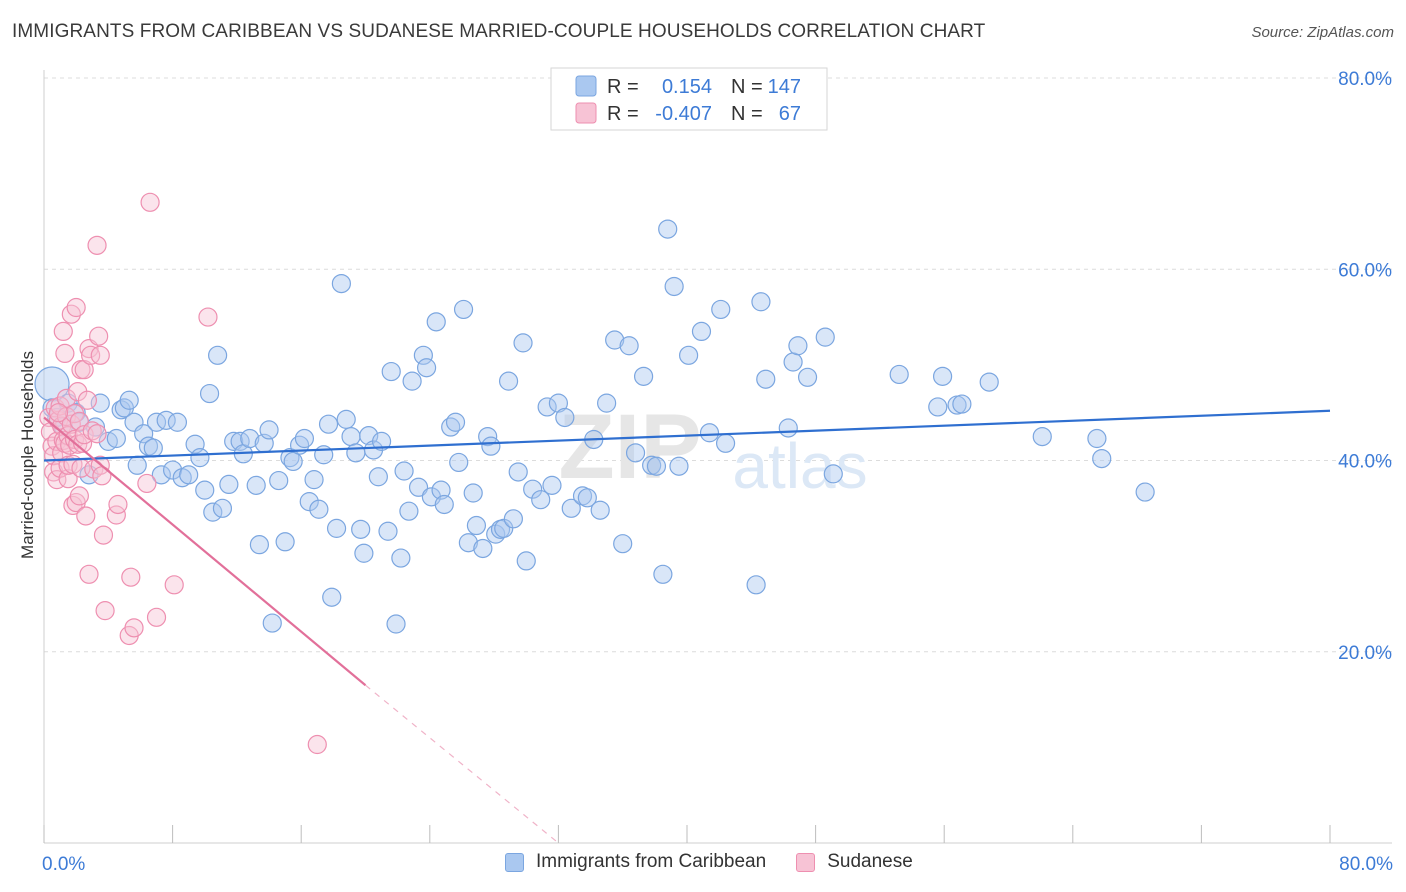 This screenshot has height=892, width=1406. What do you see at coordinates (806, 862) in the screenshot?
I see `legend-swatch-sudanese` at bounding box center [806, 862].